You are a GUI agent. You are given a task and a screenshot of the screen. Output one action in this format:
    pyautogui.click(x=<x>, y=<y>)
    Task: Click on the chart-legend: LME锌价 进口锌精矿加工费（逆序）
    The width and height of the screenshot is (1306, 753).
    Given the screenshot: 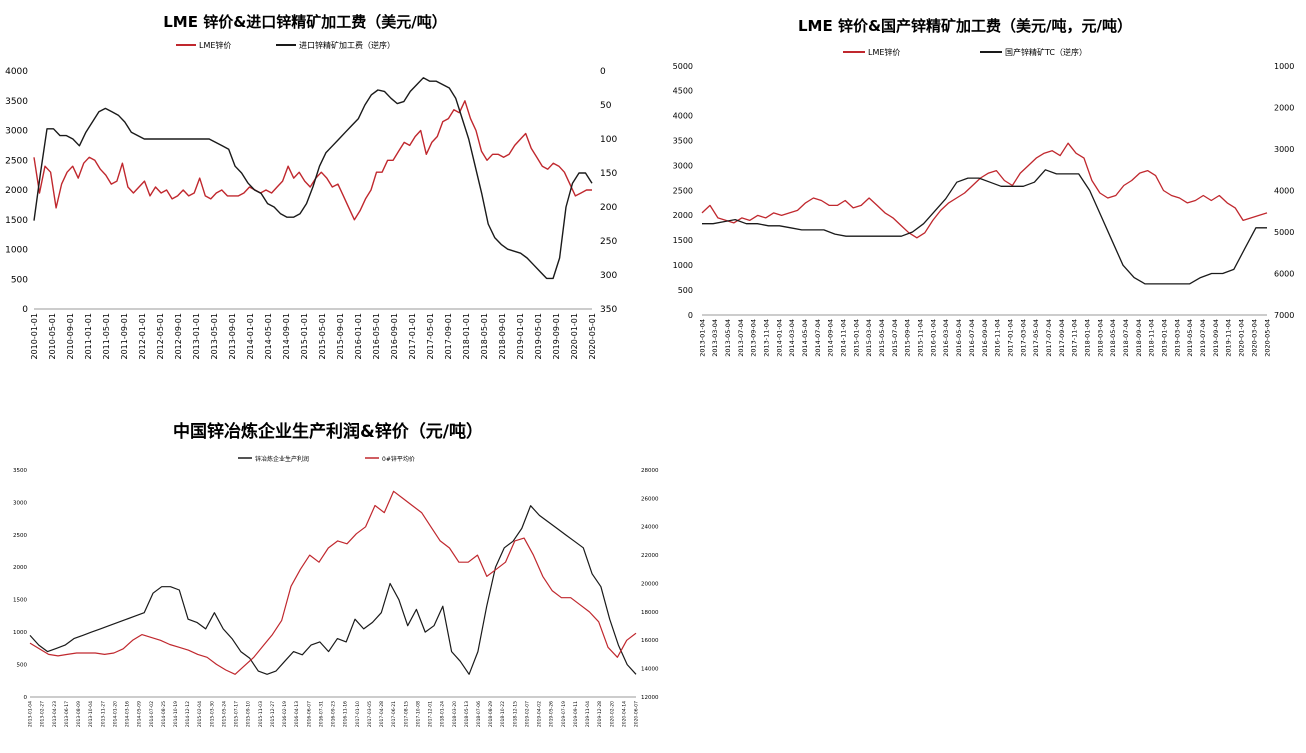 What is the action you would take?
    pyautogui.click(x=285, y=45)
    